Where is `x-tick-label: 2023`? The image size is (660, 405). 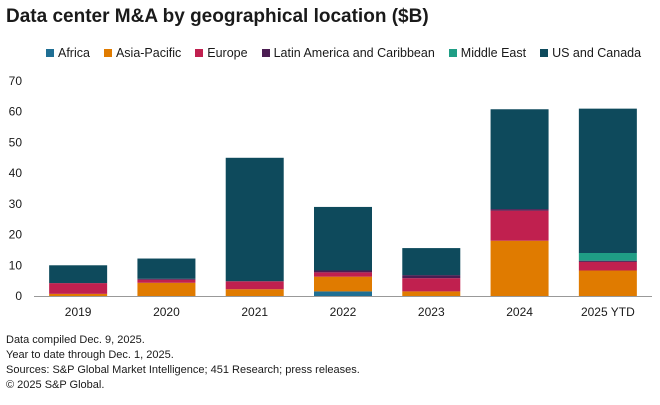 x-tick-label: 2023 is located at coordinates (431, 312).